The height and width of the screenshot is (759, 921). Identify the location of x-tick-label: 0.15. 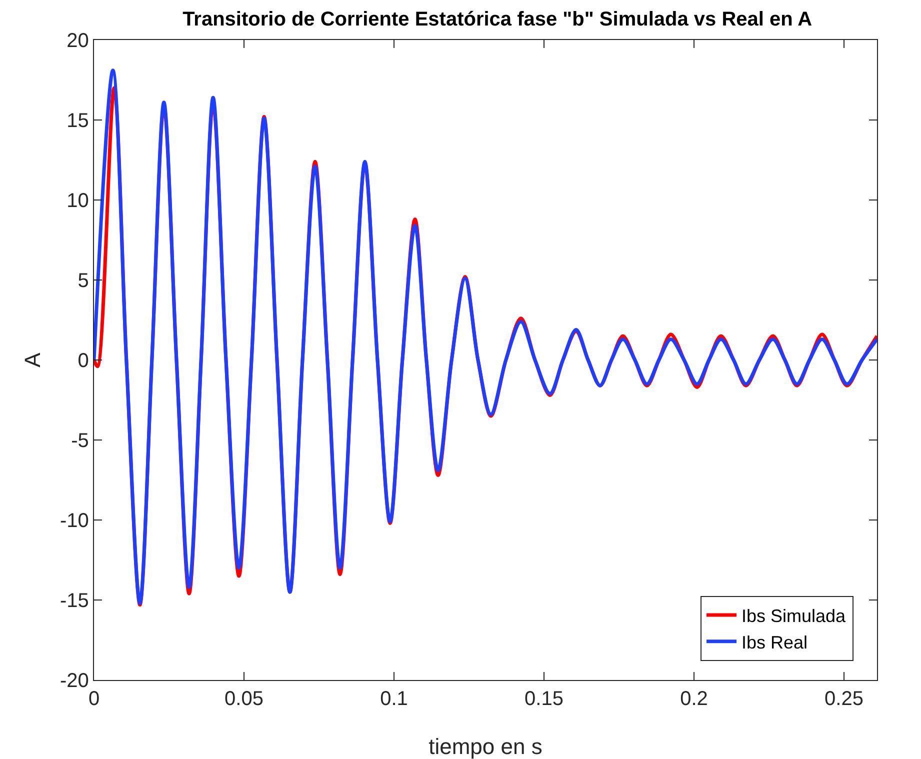
(544, 699).